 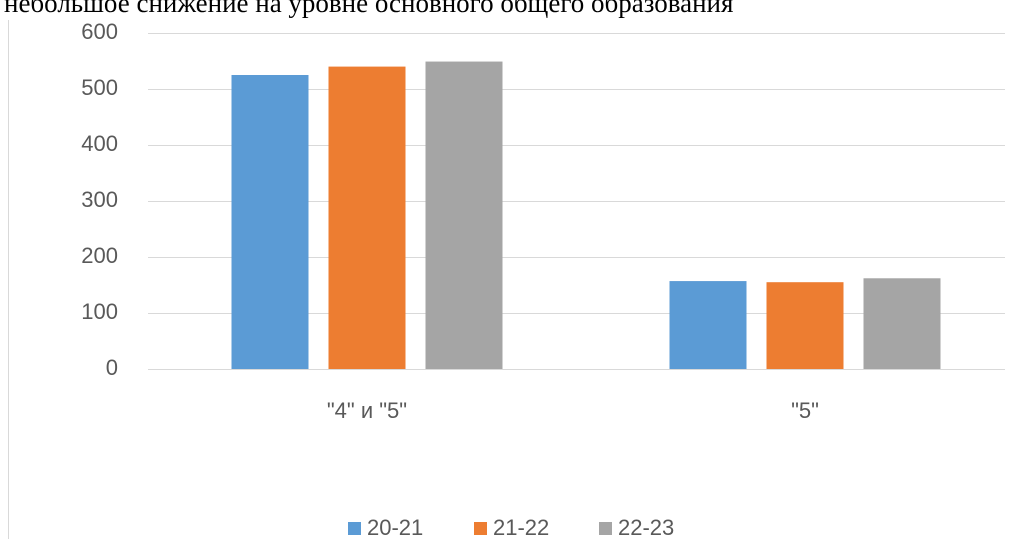 I want to click on y-tick-label: 0, so click(x=112, y=367).